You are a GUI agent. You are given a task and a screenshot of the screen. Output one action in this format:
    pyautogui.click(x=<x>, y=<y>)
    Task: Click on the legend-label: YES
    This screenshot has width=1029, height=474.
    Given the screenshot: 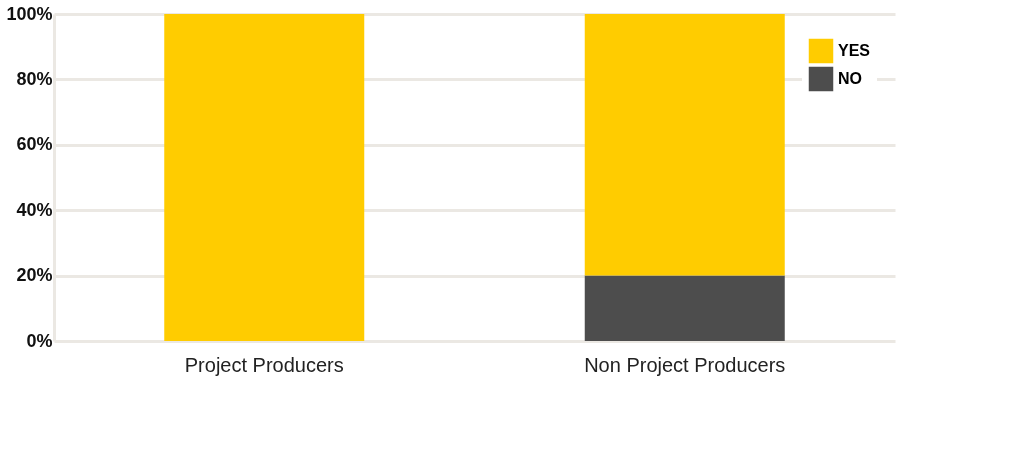 What is the action you would take?
    pyautogui.click(x=854, y=50)
    